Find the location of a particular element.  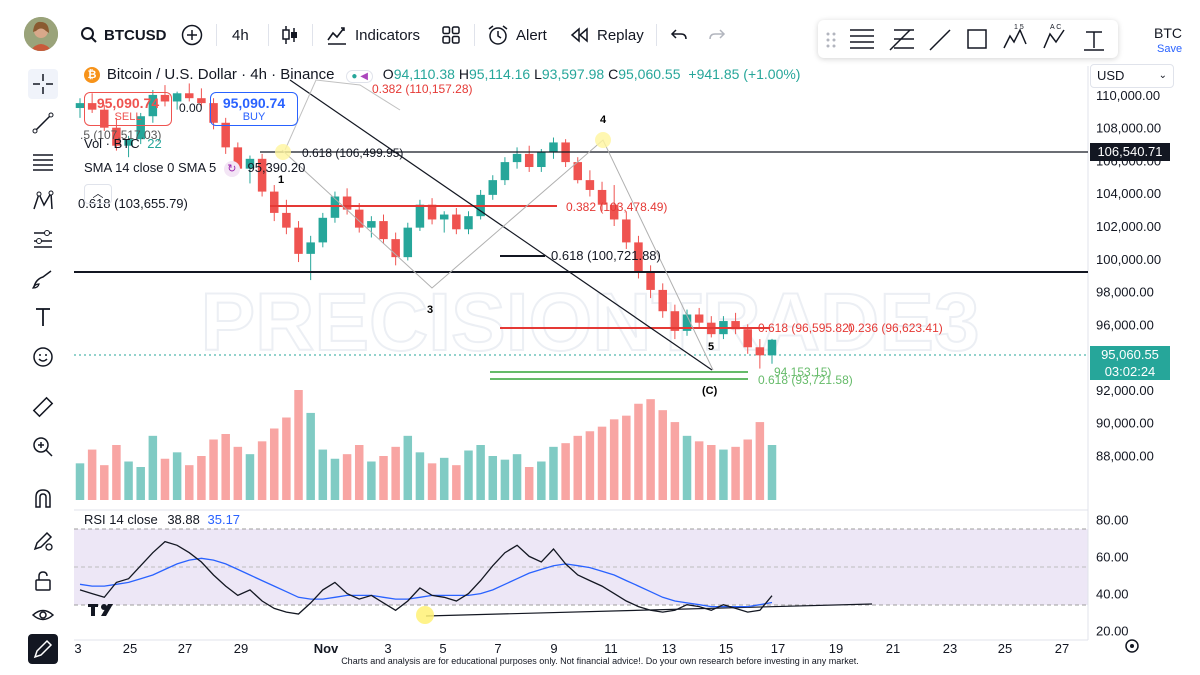

interval-button: 4h is located at coordinates (240, 35).